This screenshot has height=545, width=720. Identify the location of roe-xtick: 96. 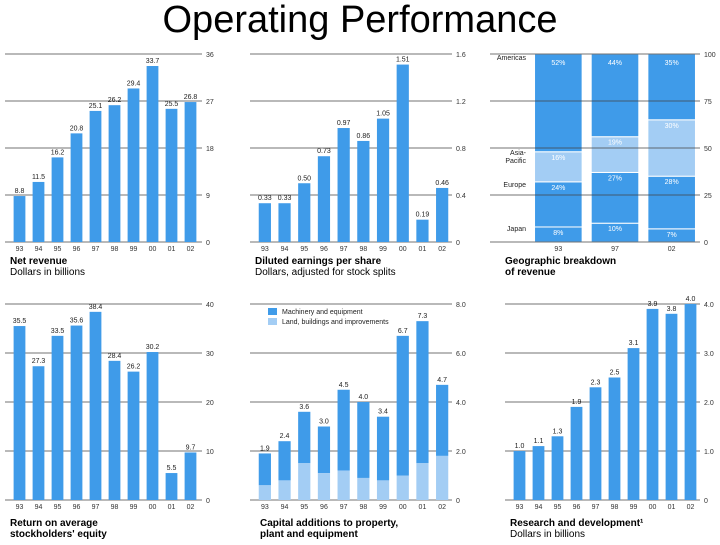
(77, 507).